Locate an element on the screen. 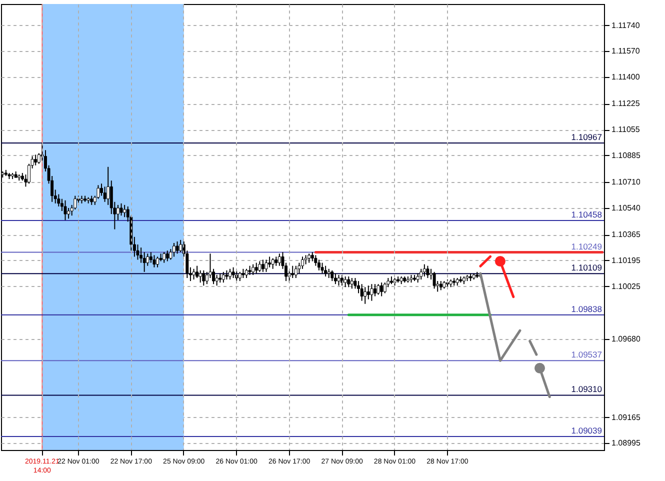 This screenshot has width=665, height=481. ref-line-label: 1.09838 is located at coordinates (586, 309).